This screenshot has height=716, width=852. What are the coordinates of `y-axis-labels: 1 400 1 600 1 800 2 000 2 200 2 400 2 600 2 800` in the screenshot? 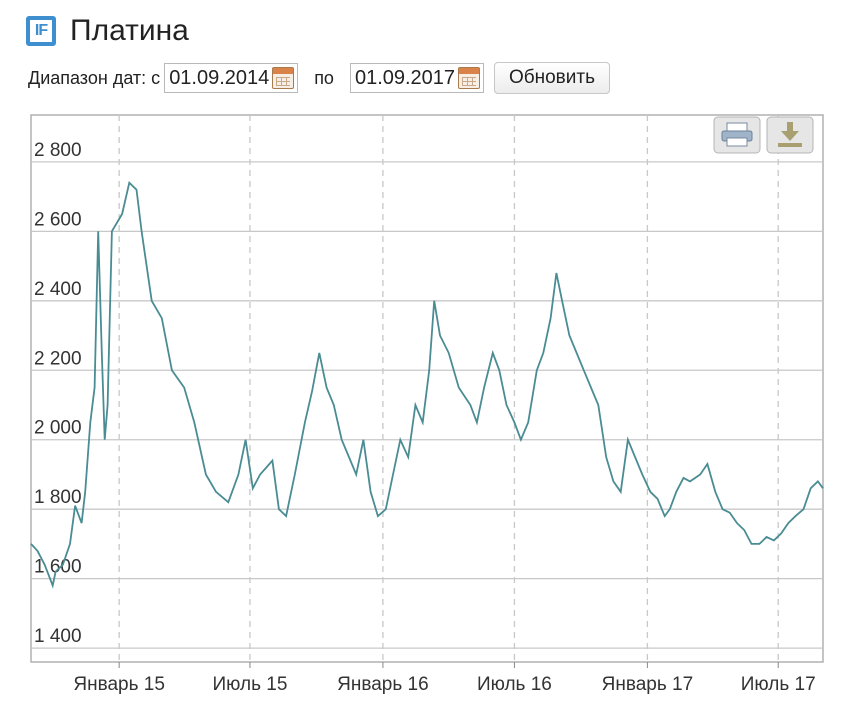 It's located at (58, 393).